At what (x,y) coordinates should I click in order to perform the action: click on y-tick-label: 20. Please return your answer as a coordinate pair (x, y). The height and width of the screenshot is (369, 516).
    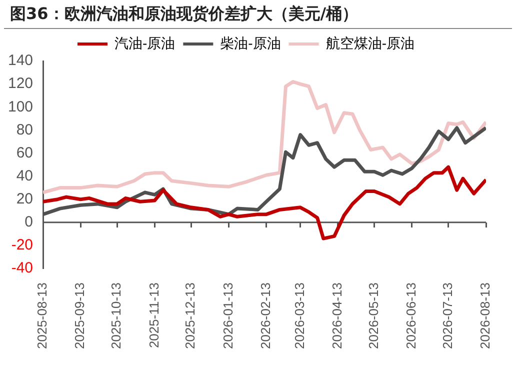
    Looking at the image, I should click on (25, 199).